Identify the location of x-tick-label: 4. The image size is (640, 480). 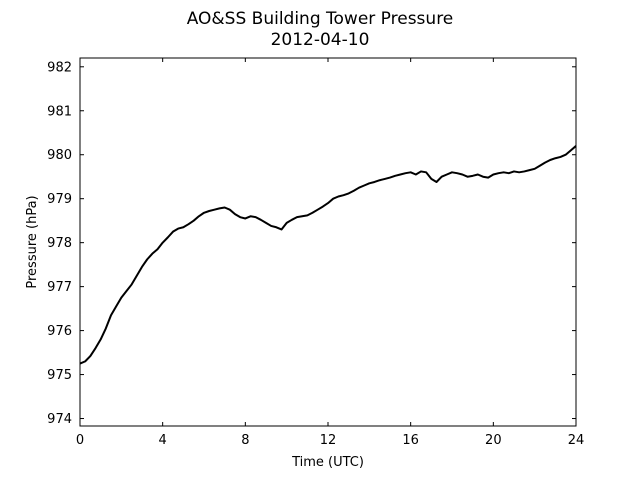
(163, 440).